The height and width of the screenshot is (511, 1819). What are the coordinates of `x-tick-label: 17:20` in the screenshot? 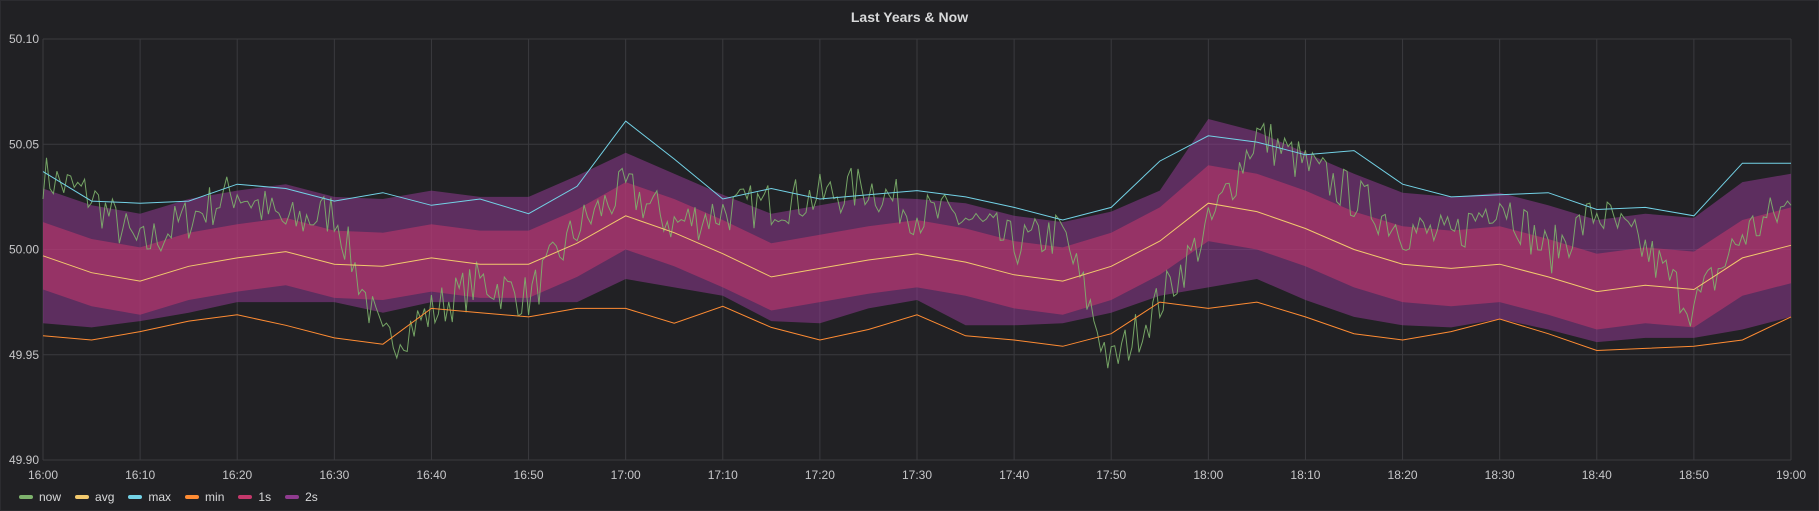 It's located at (820, 475).